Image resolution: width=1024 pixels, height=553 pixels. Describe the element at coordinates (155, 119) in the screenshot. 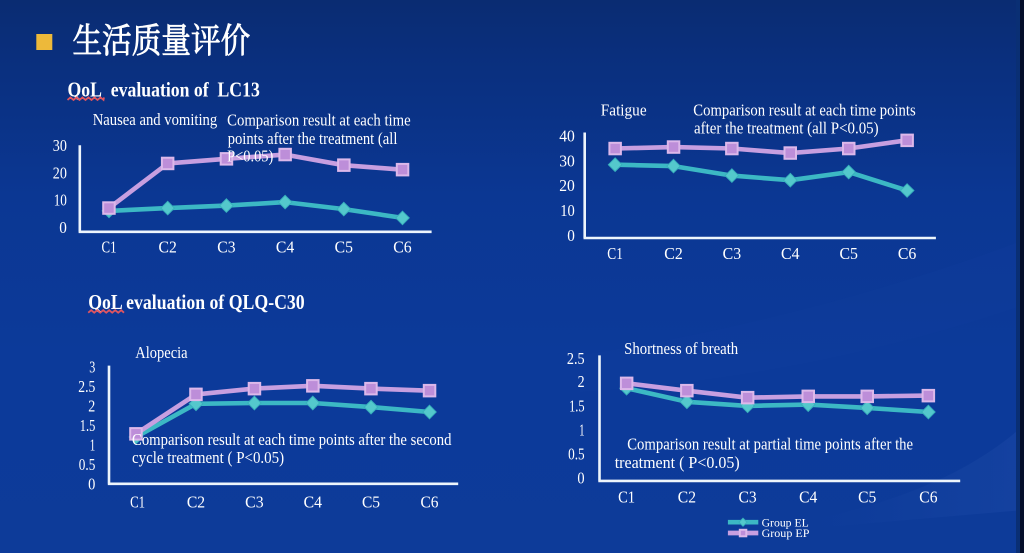

I see `svg-text: Nausea and vomiting` at that location.